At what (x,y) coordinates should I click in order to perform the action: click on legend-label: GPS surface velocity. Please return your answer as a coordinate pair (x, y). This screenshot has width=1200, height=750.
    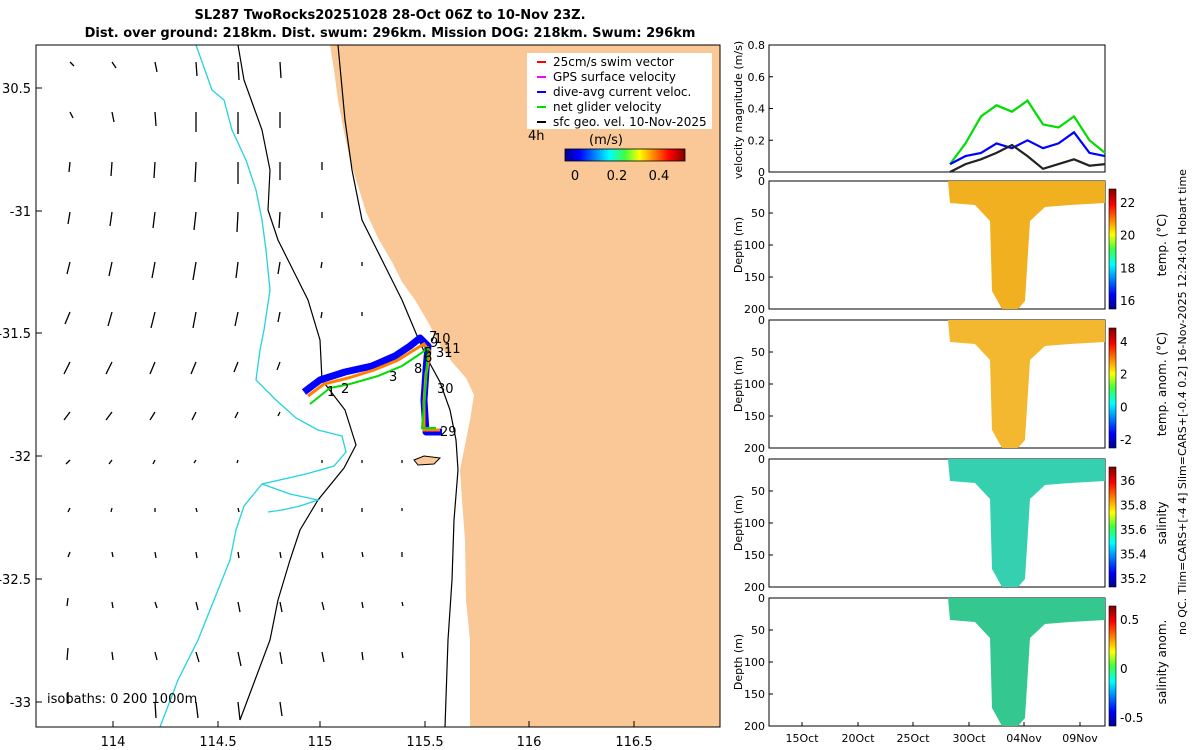
    Looking at the image, I should click on (614, 77).